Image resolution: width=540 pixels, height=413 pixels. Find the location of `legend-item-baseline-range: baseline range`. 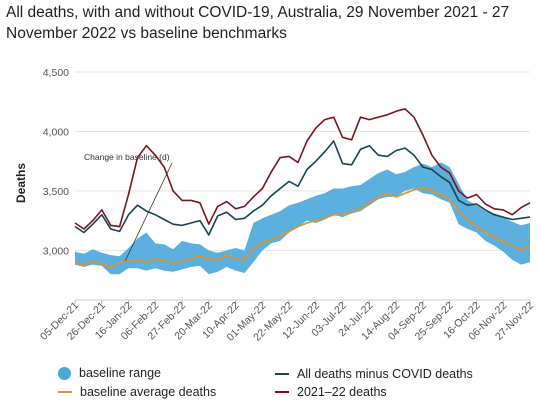

legend-item-baseline-range: baseline range is located at coordinates (109, 373).